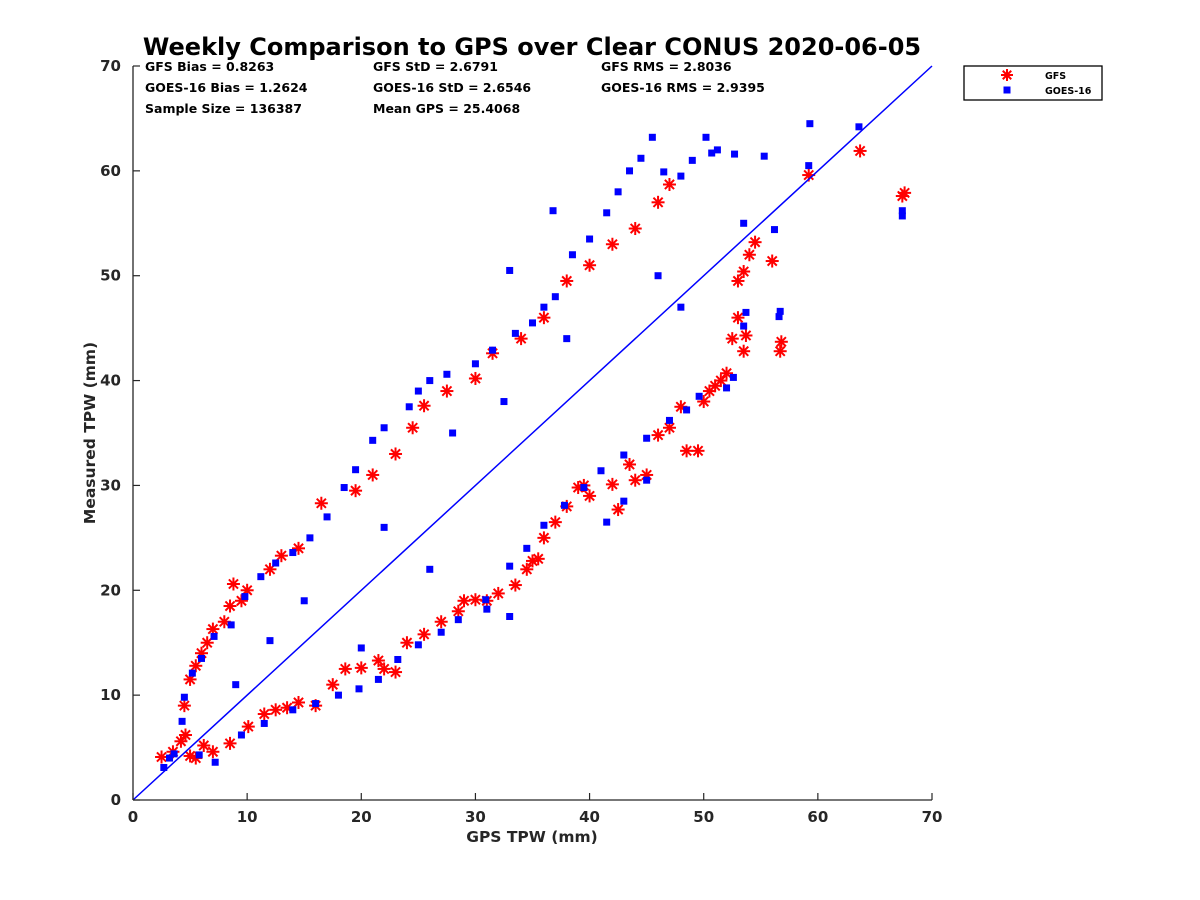 This screenshot has height=900, width=1200. I want to click on y-tick-label: 70, so click(110, 66).